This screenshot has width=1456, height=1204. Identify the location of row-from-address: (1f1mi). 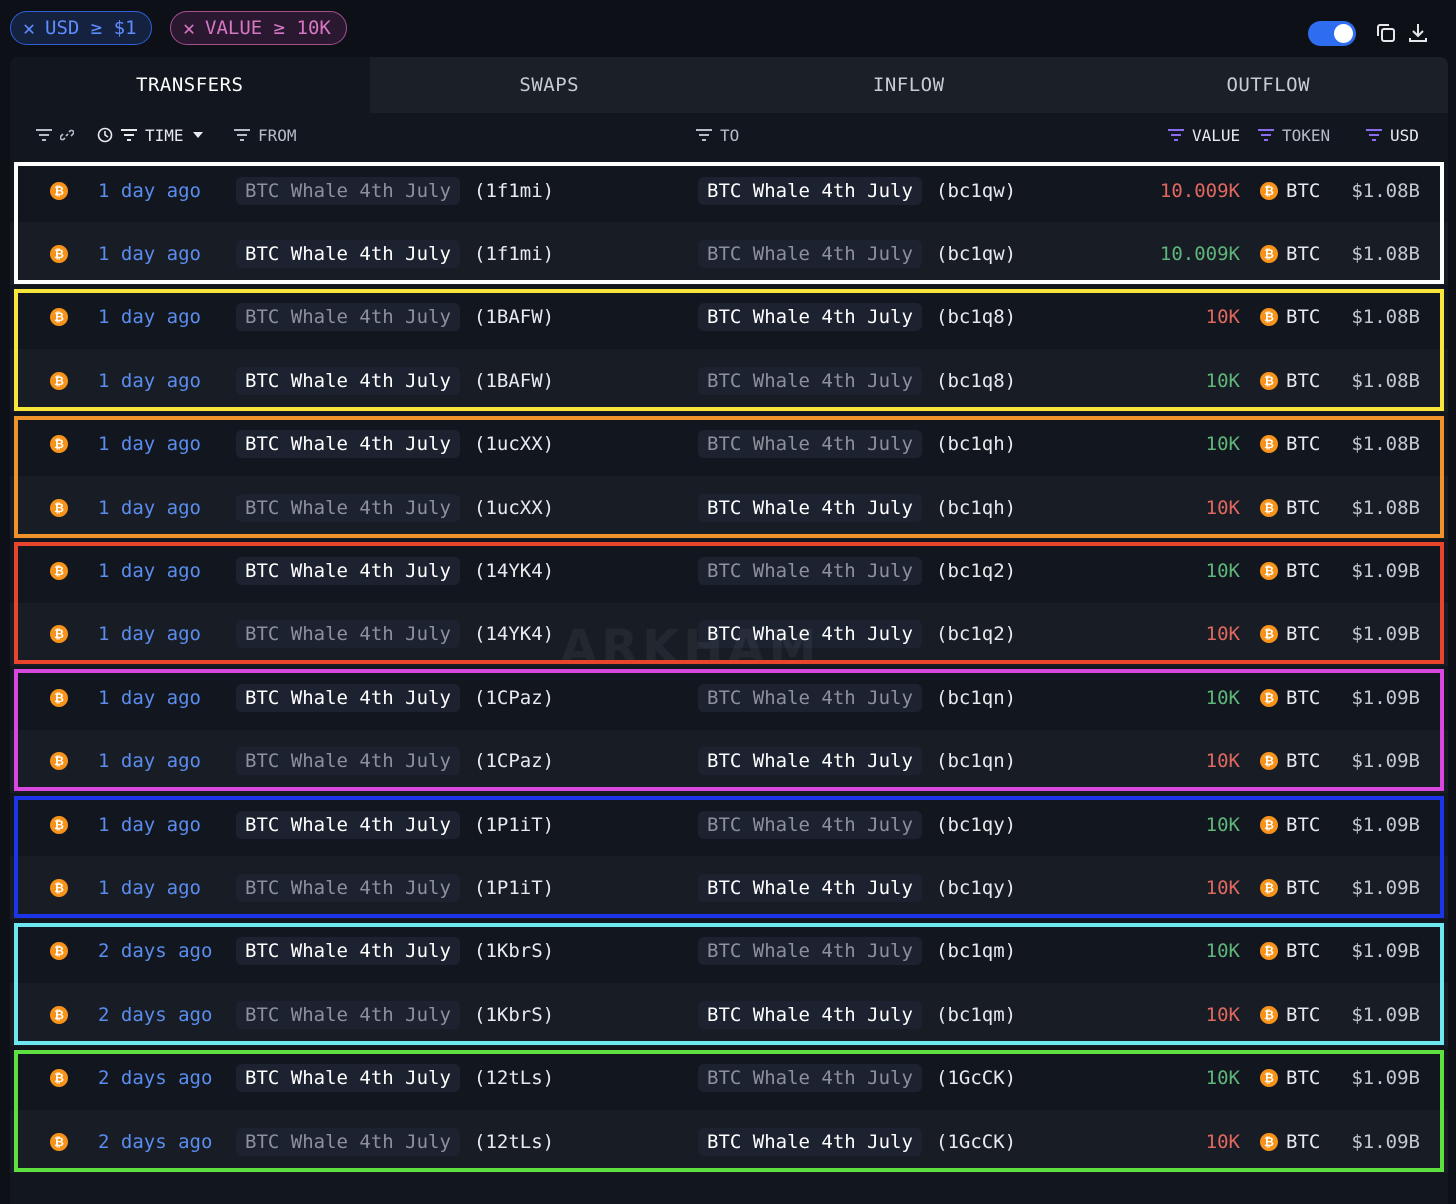
(514, 190).